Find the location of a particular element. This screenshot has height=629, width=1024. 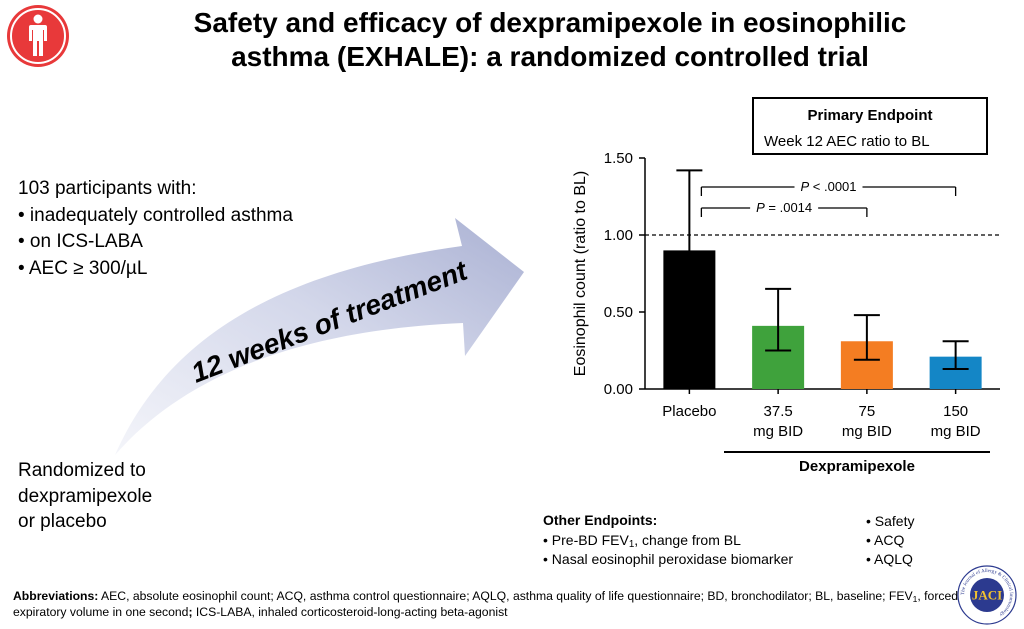

svg-text: JACI is located at coordinates (987, 595).